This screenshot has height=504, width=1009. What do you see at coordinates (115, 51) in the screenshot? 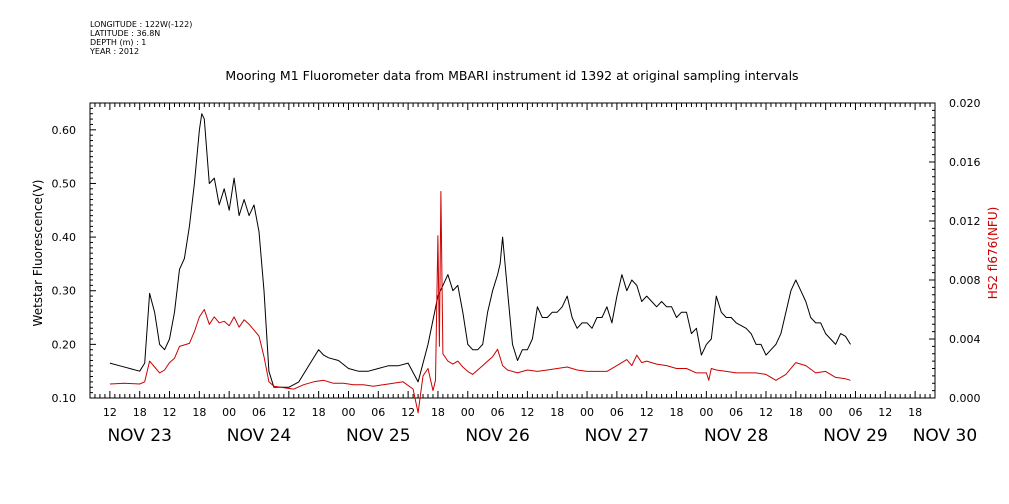
I see `year-label: YEAR : 2012` at bounding box center [115, 51].